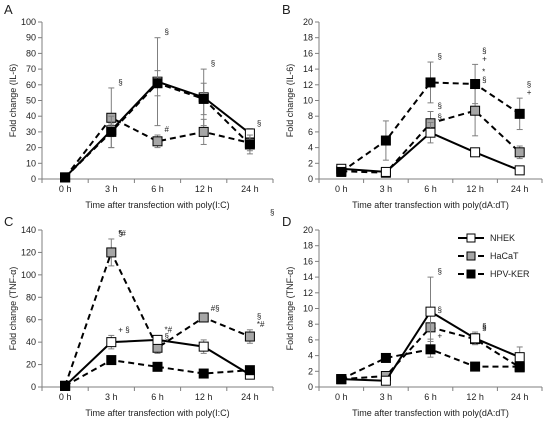 Image resolution: width=550 pixels, height=422 pixels. I want to click on significance-mark: #§, so click(215, 308).